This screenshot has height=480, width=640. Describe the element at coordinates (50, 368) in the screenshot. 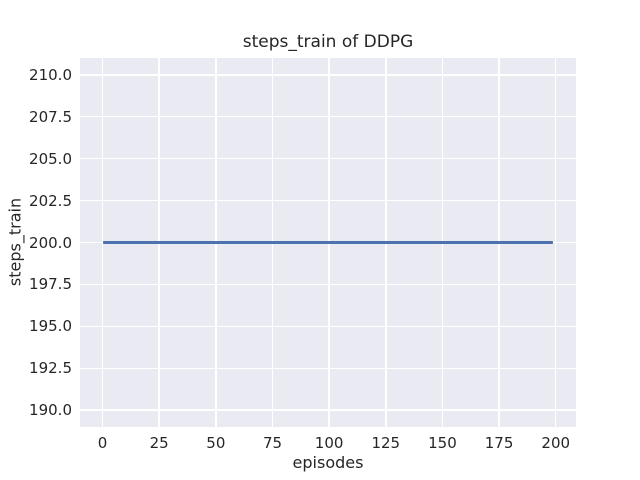

I see `y-tick-label: 192.5` at that location.